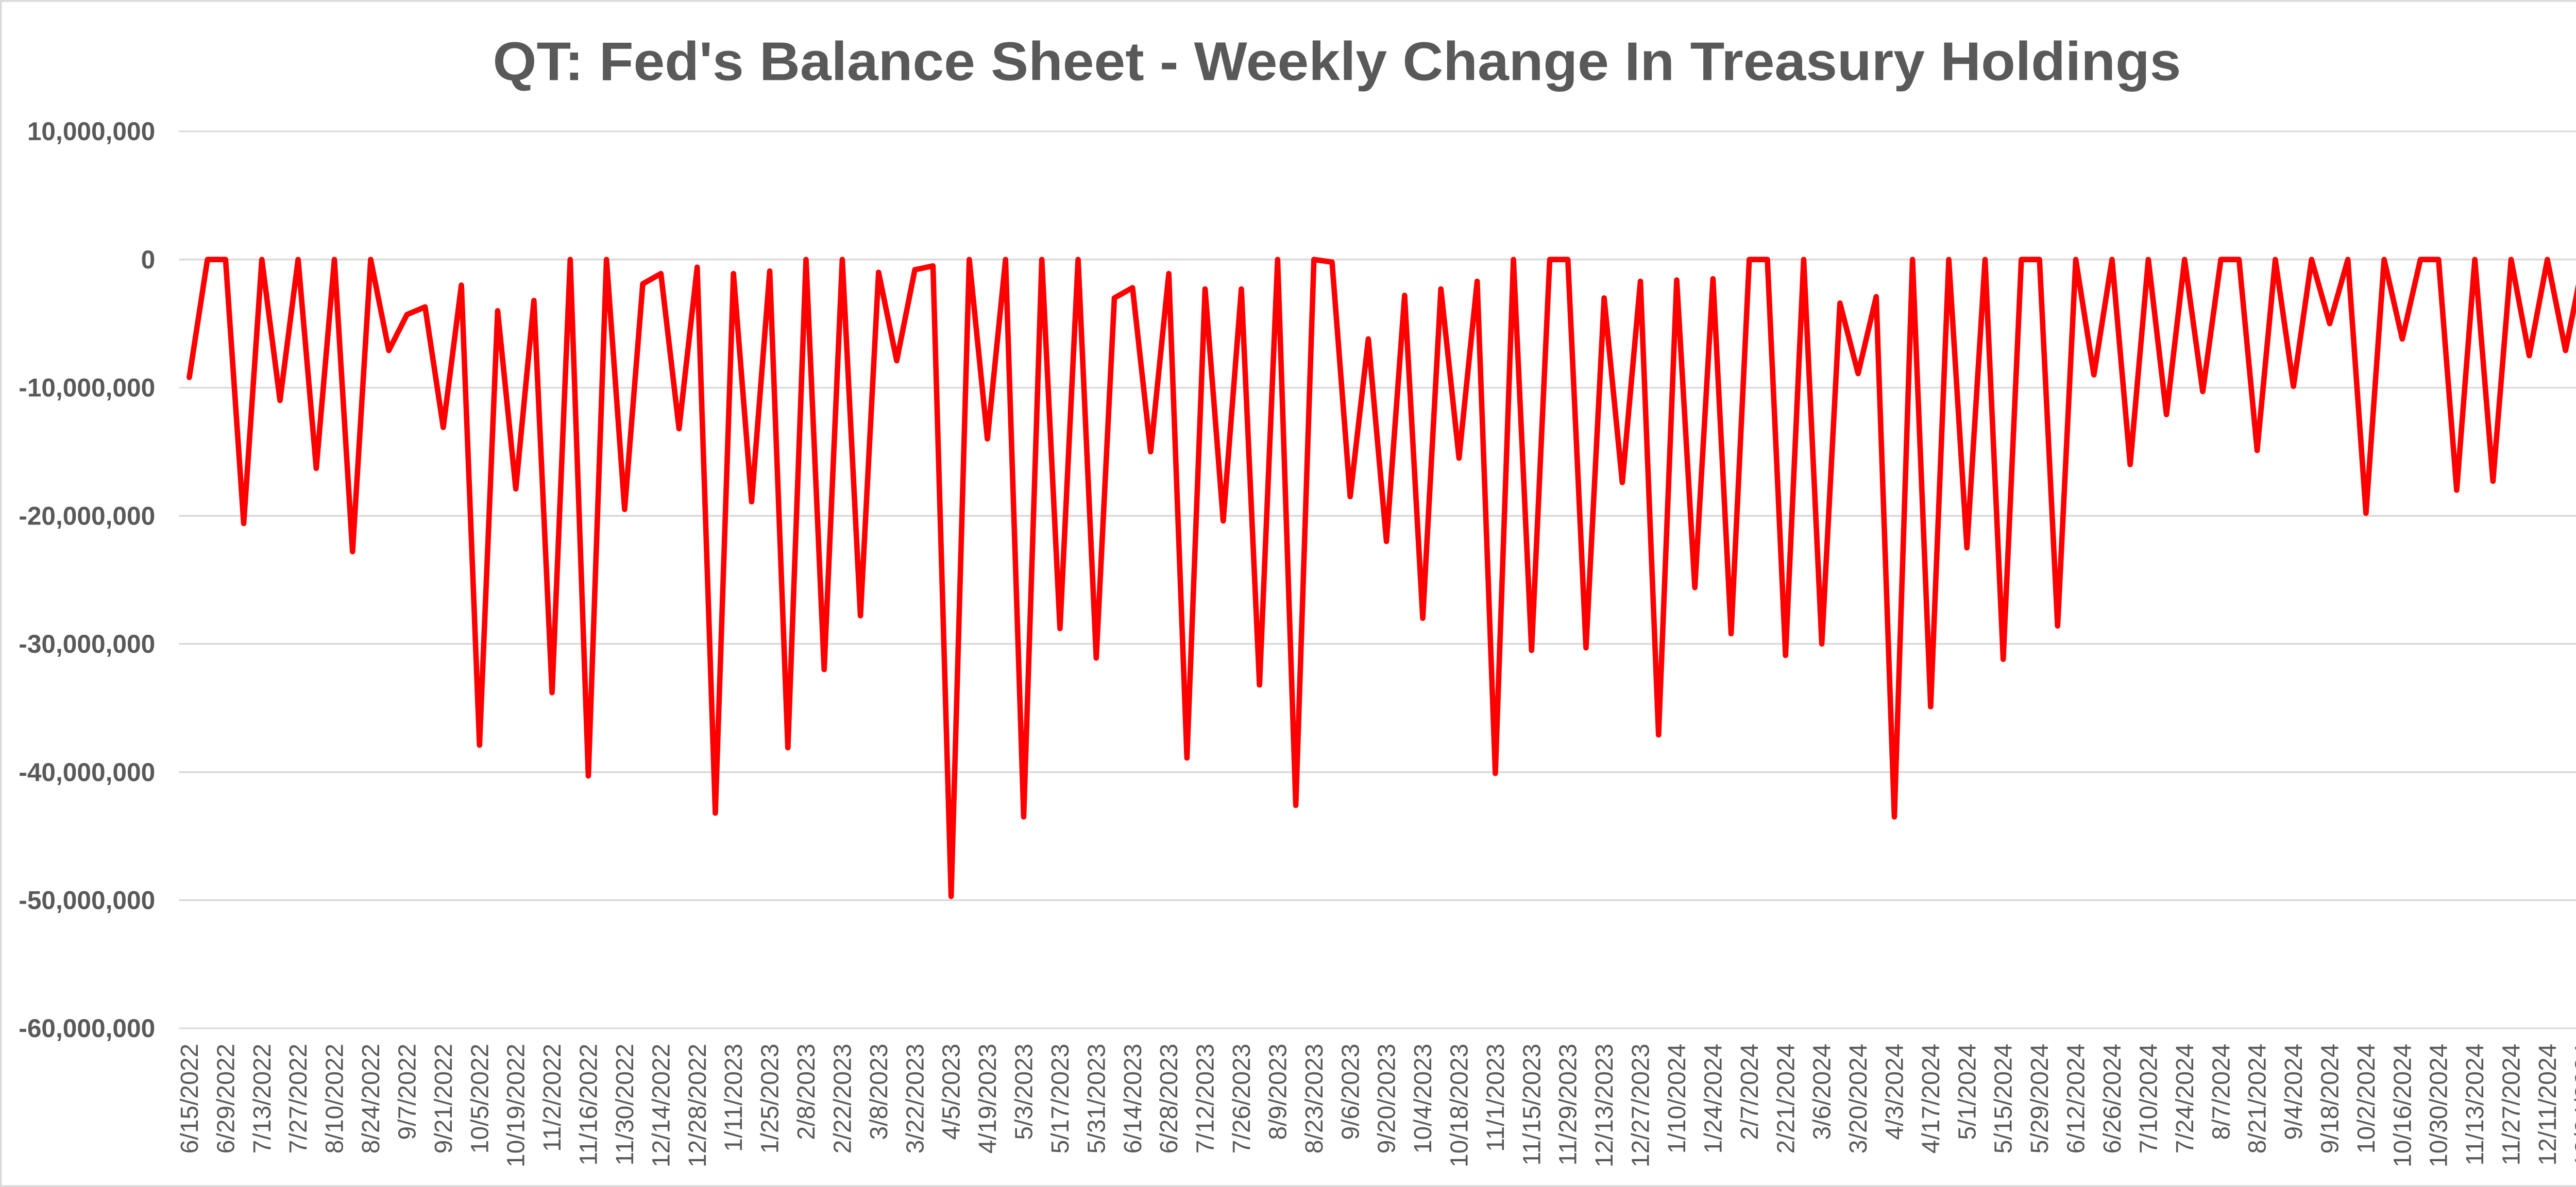  I want to click on x-tick-label: 8/9/2023, so click(1278, 1092).